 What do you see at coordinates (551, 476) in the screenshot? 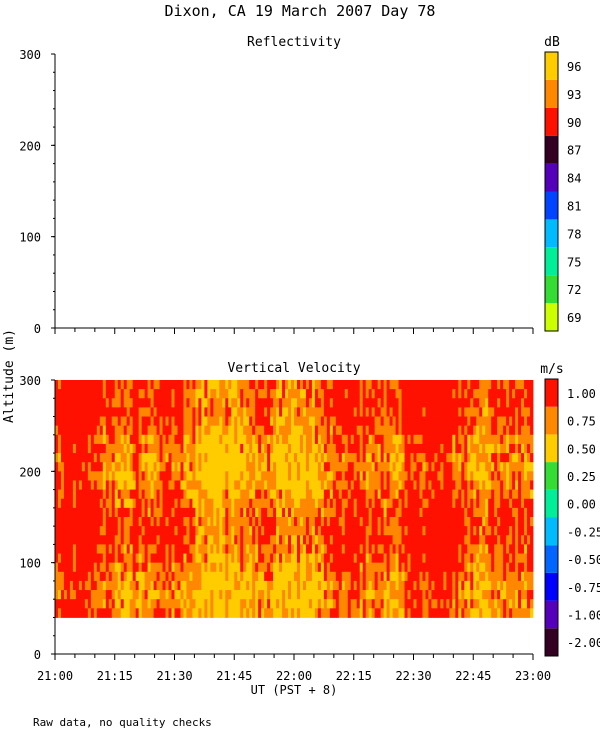
I see `colorbar-segment` at bounding box center [551, 476].